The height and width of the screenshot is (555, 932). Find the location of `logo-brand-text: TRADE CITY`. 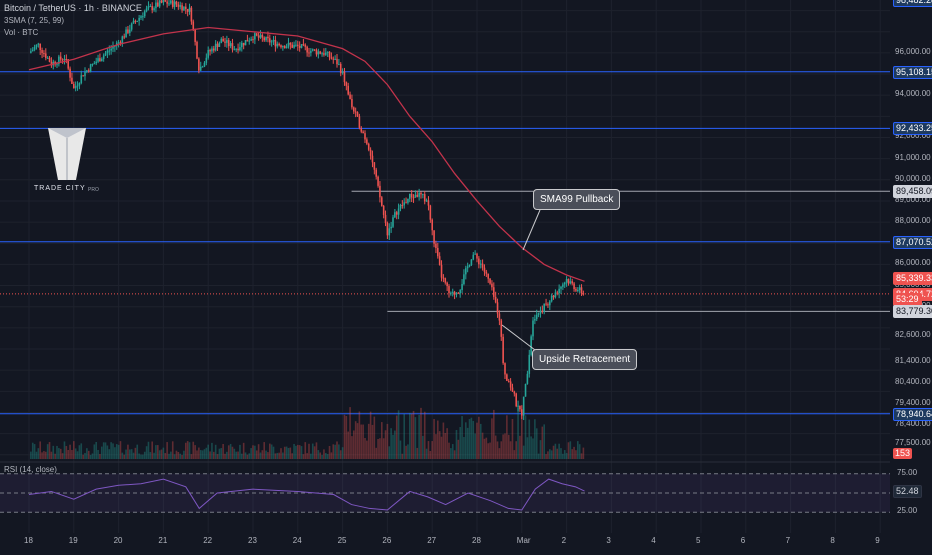

logo-brand-text: TRADE CITY is located at coordinates (60, 188).